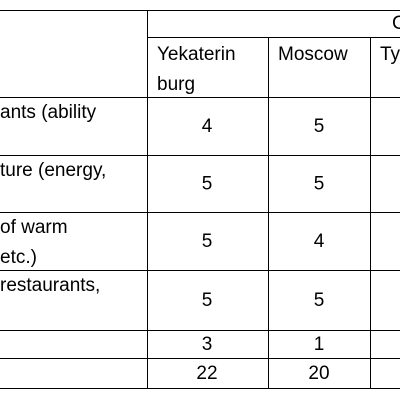 The height and width of the screenshot is (400, 400). What do you see at coordinates (319, 344) in the screenshot?
I see `cell-value: 1` at bounding box center [319, 344].